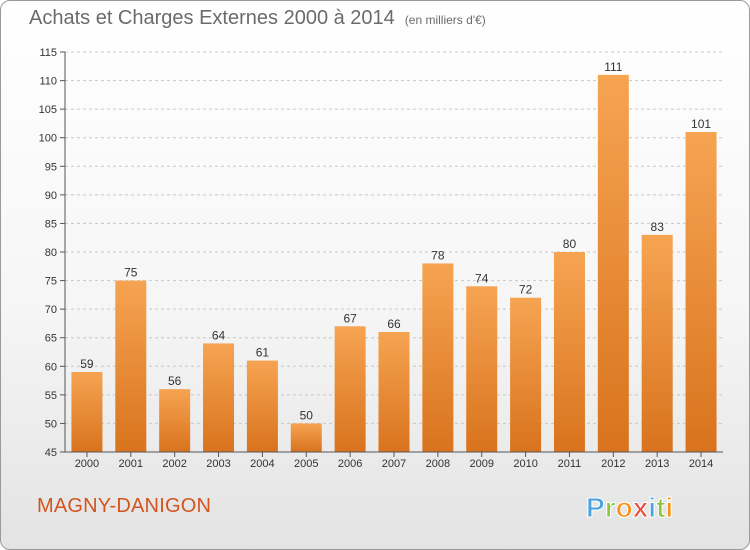  I want to click on value-label: 59, so click(87, 364).